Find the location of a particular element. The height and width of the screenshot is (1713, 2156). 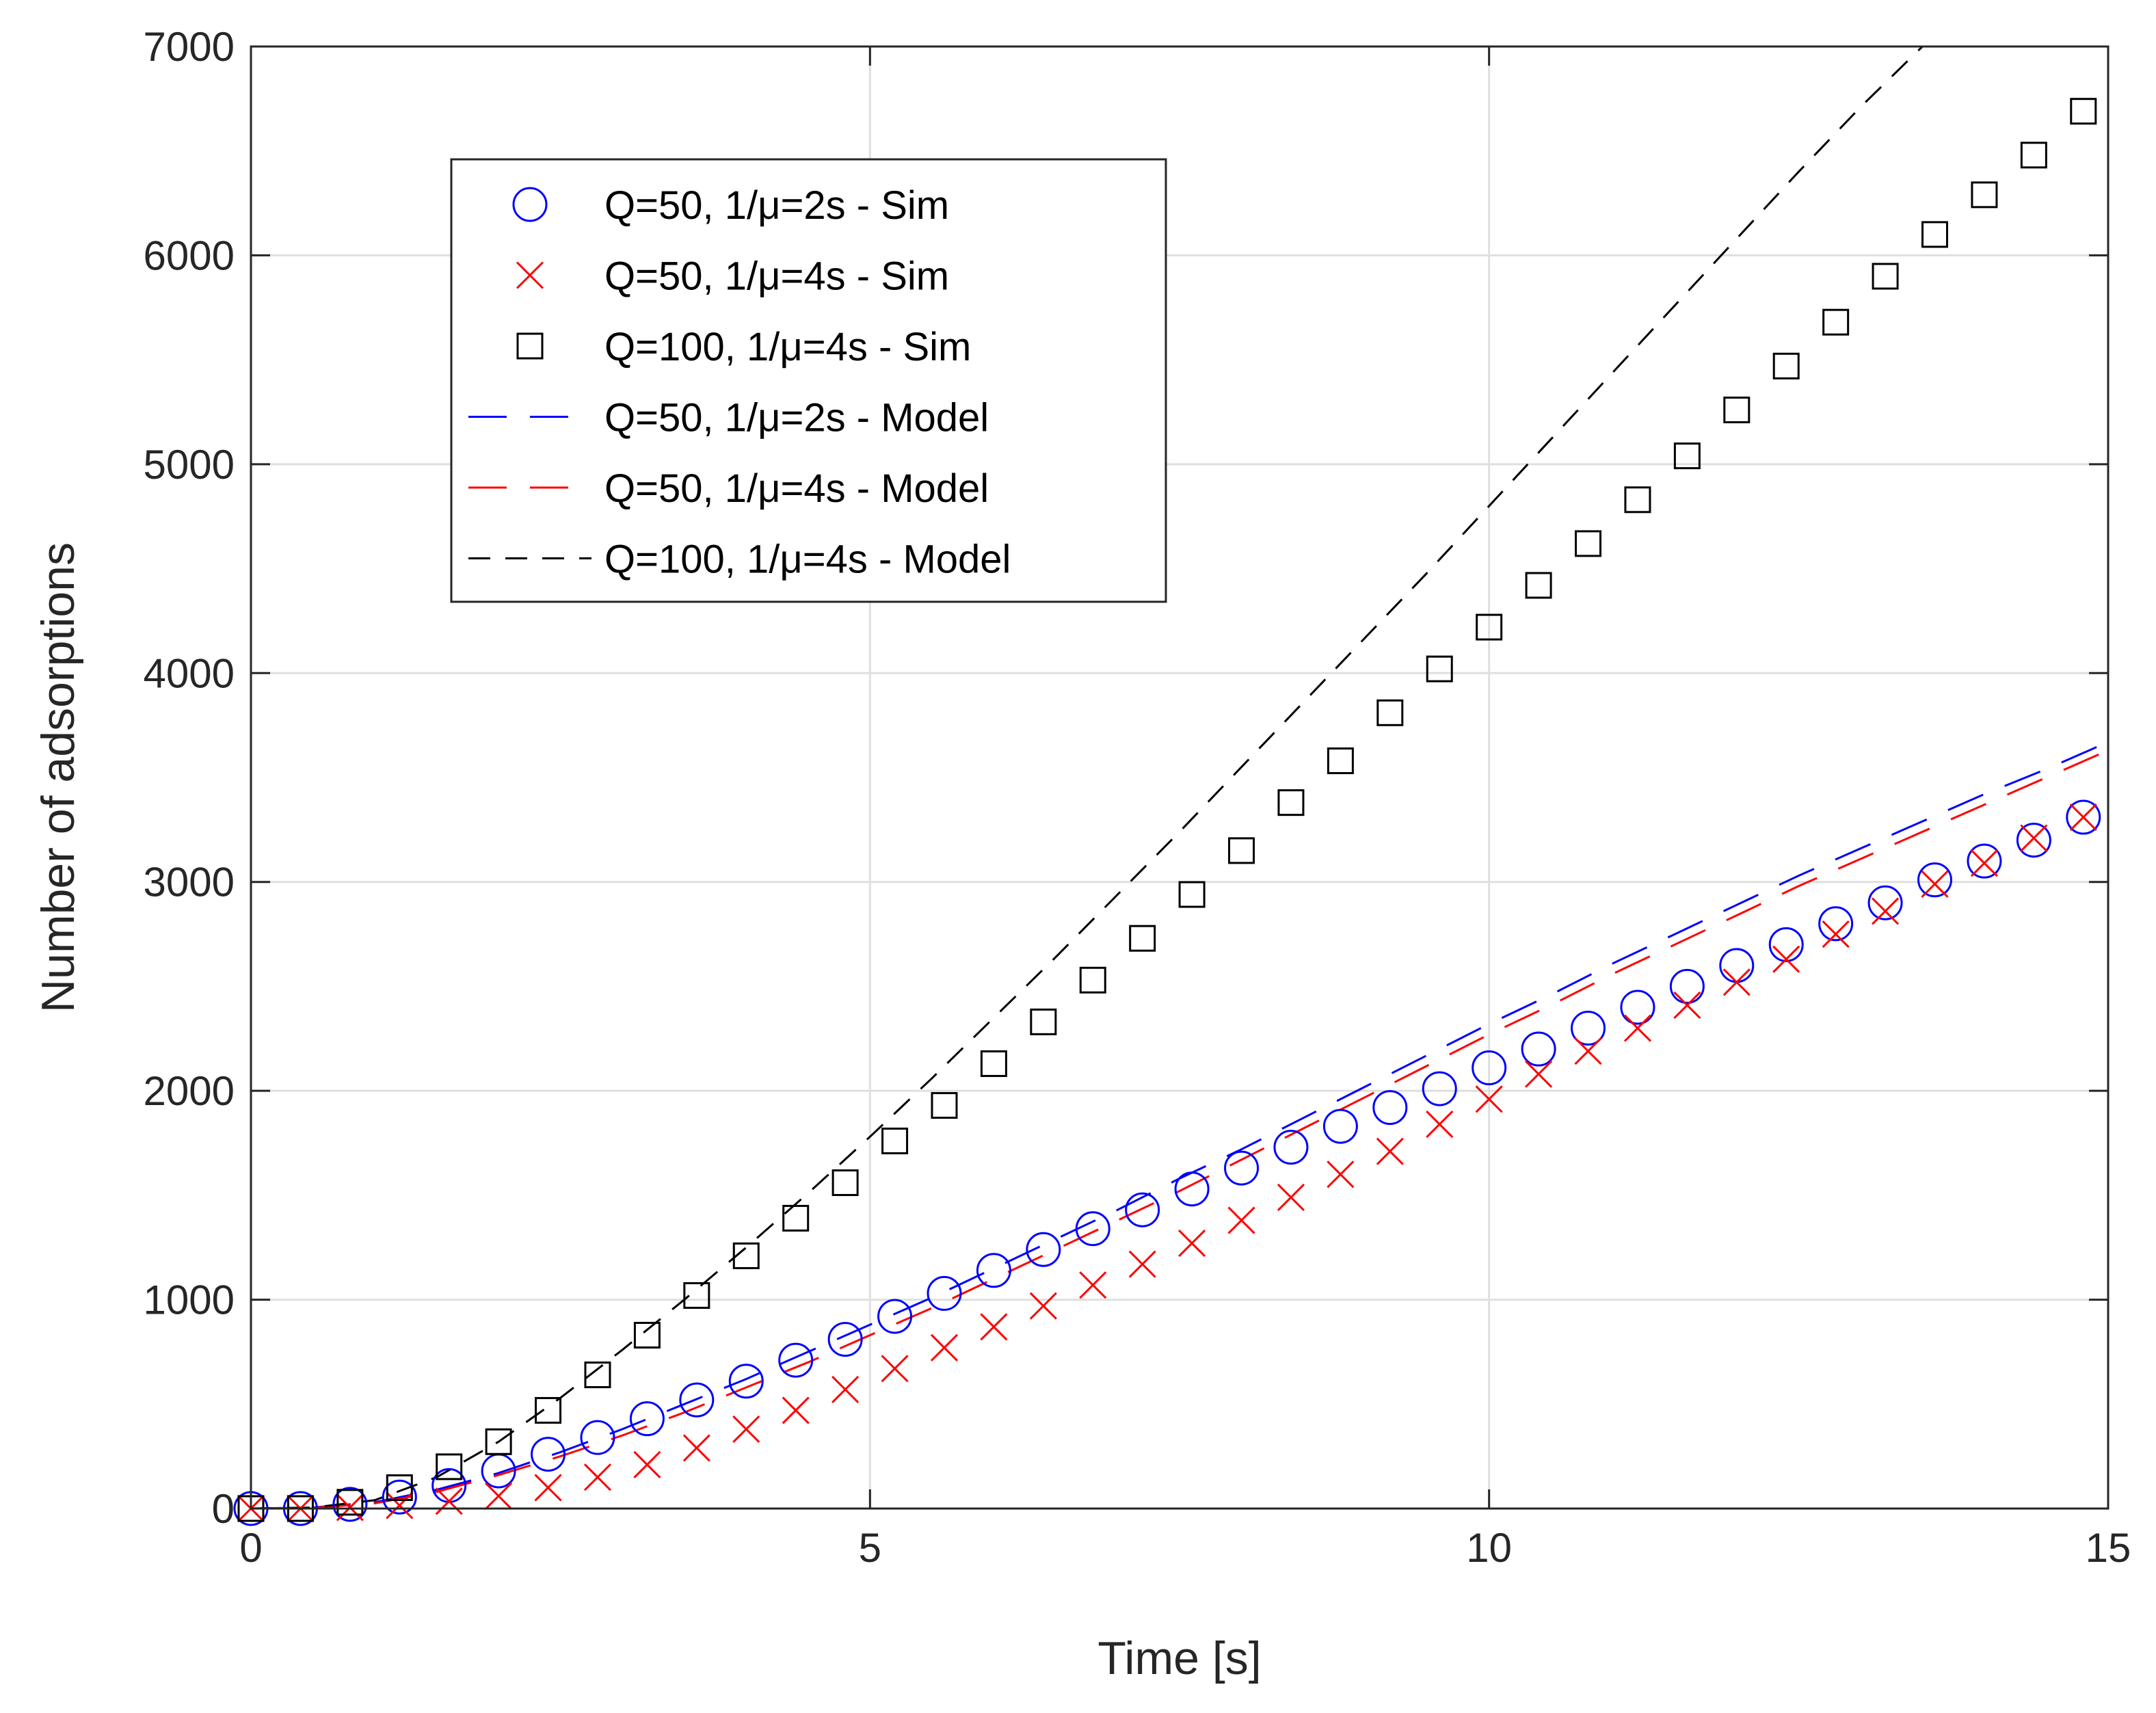

y-tick-label: 3000 is located at coordinates (189, 882).